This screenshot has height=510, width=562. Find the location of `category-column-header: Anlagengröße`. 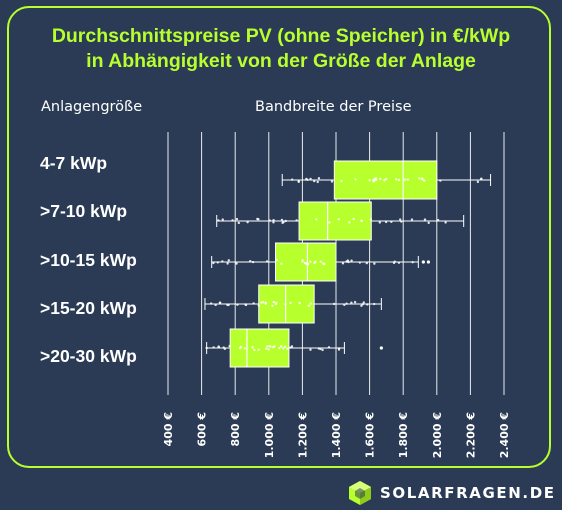

category-column-header: Anlagengröße is located at coordinates (92, 107).